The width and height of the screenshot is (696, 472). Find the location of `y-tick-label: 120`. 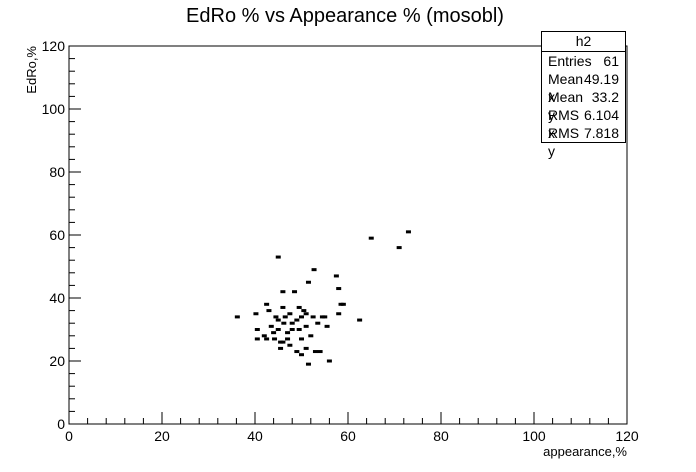

y-tick-label: 120 is located at coordinates (54, 46).